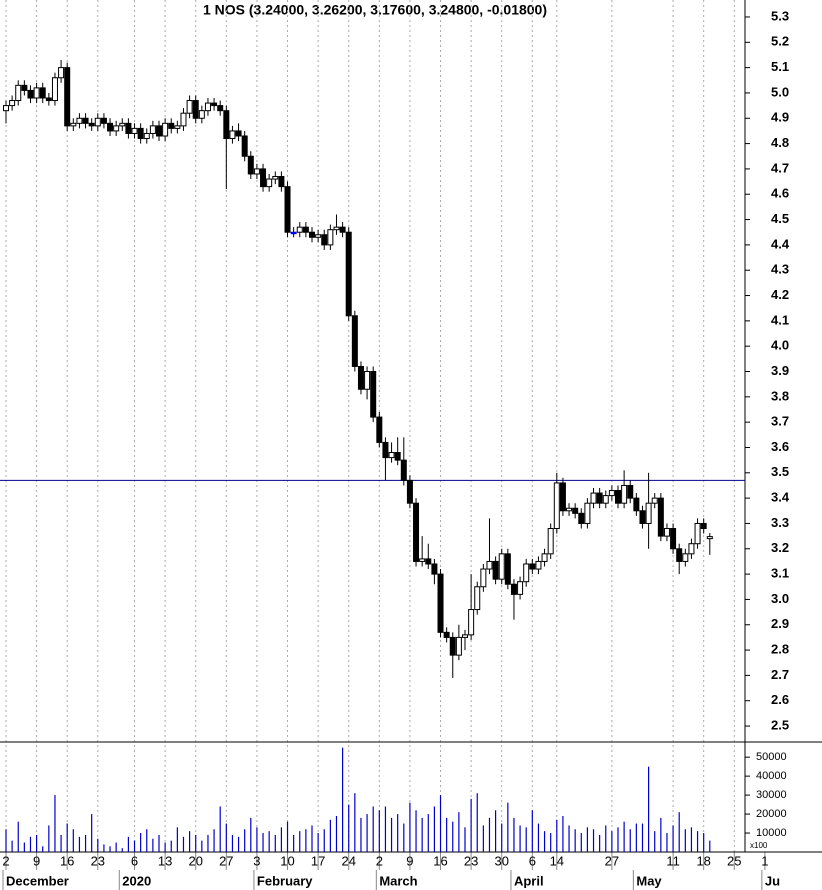 Image resolution: width=822 pixels, height=890 pixels. Describe the element at coordinates (780, 699) in the screenshot. I see `y-tick-label: 2.6` at that location.